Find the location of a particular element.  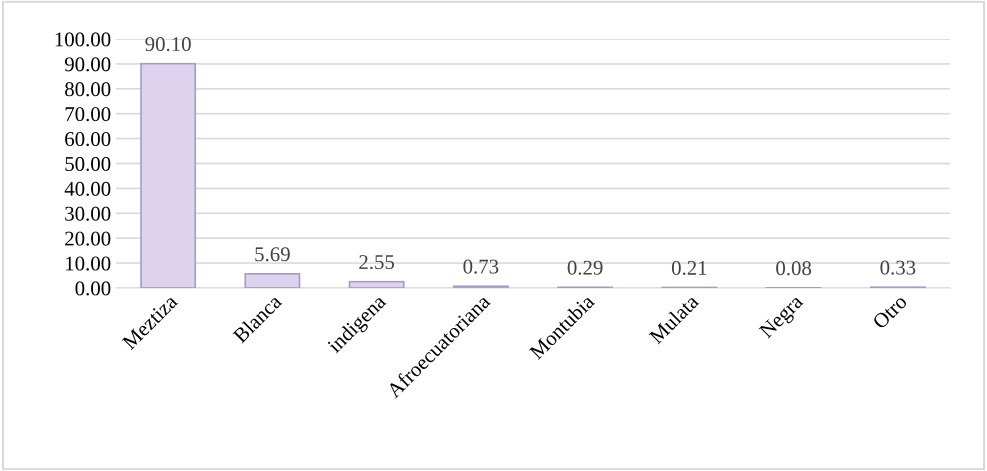

data-label: 0.33 is located at coordinates (898, 267).